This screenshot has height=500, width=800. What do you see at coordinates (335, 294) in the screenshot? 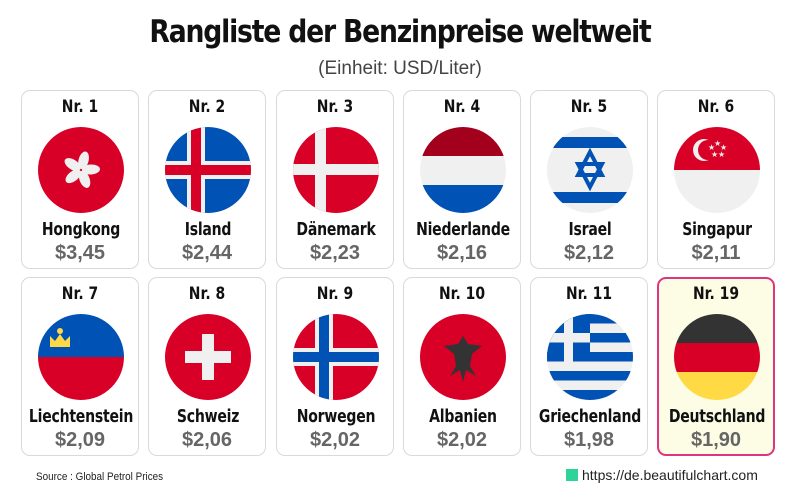
I see `rank-label: Nr. 9` at bounding box center [335, 294].